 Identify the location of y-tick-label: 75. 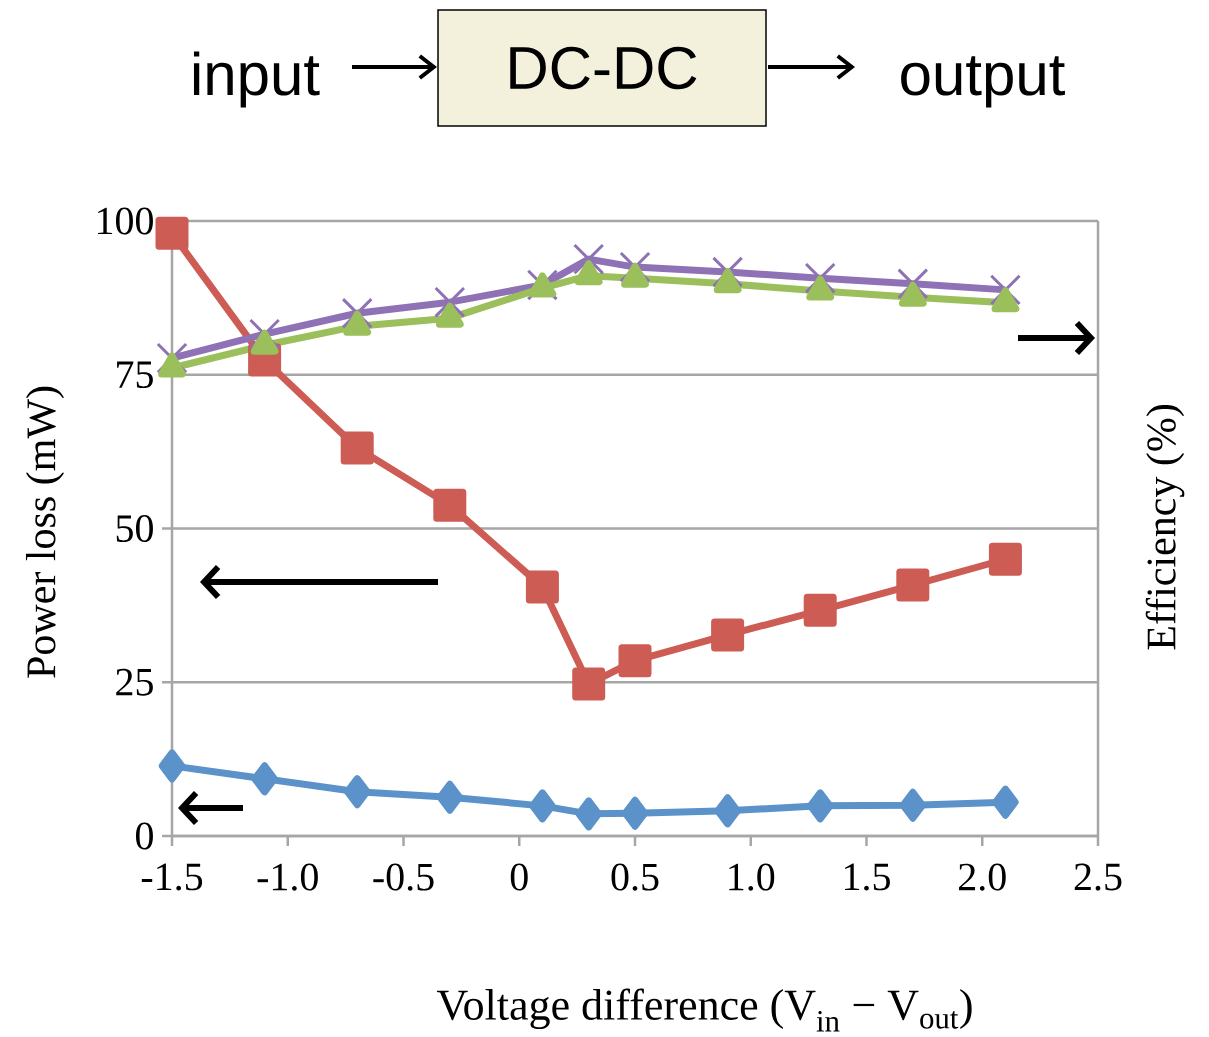
(135, 375).